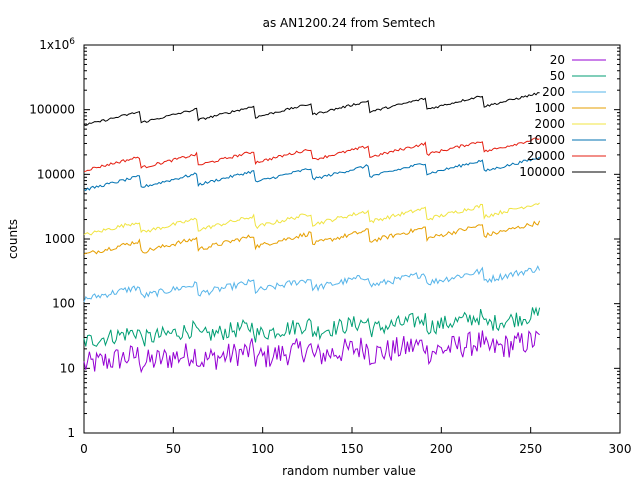 This screenshot has height=480, width=640. Describe the element at coordinates (349, 23) in the screenshot. I see `chart-title: as AN1200.24 from Semtech` at that location.